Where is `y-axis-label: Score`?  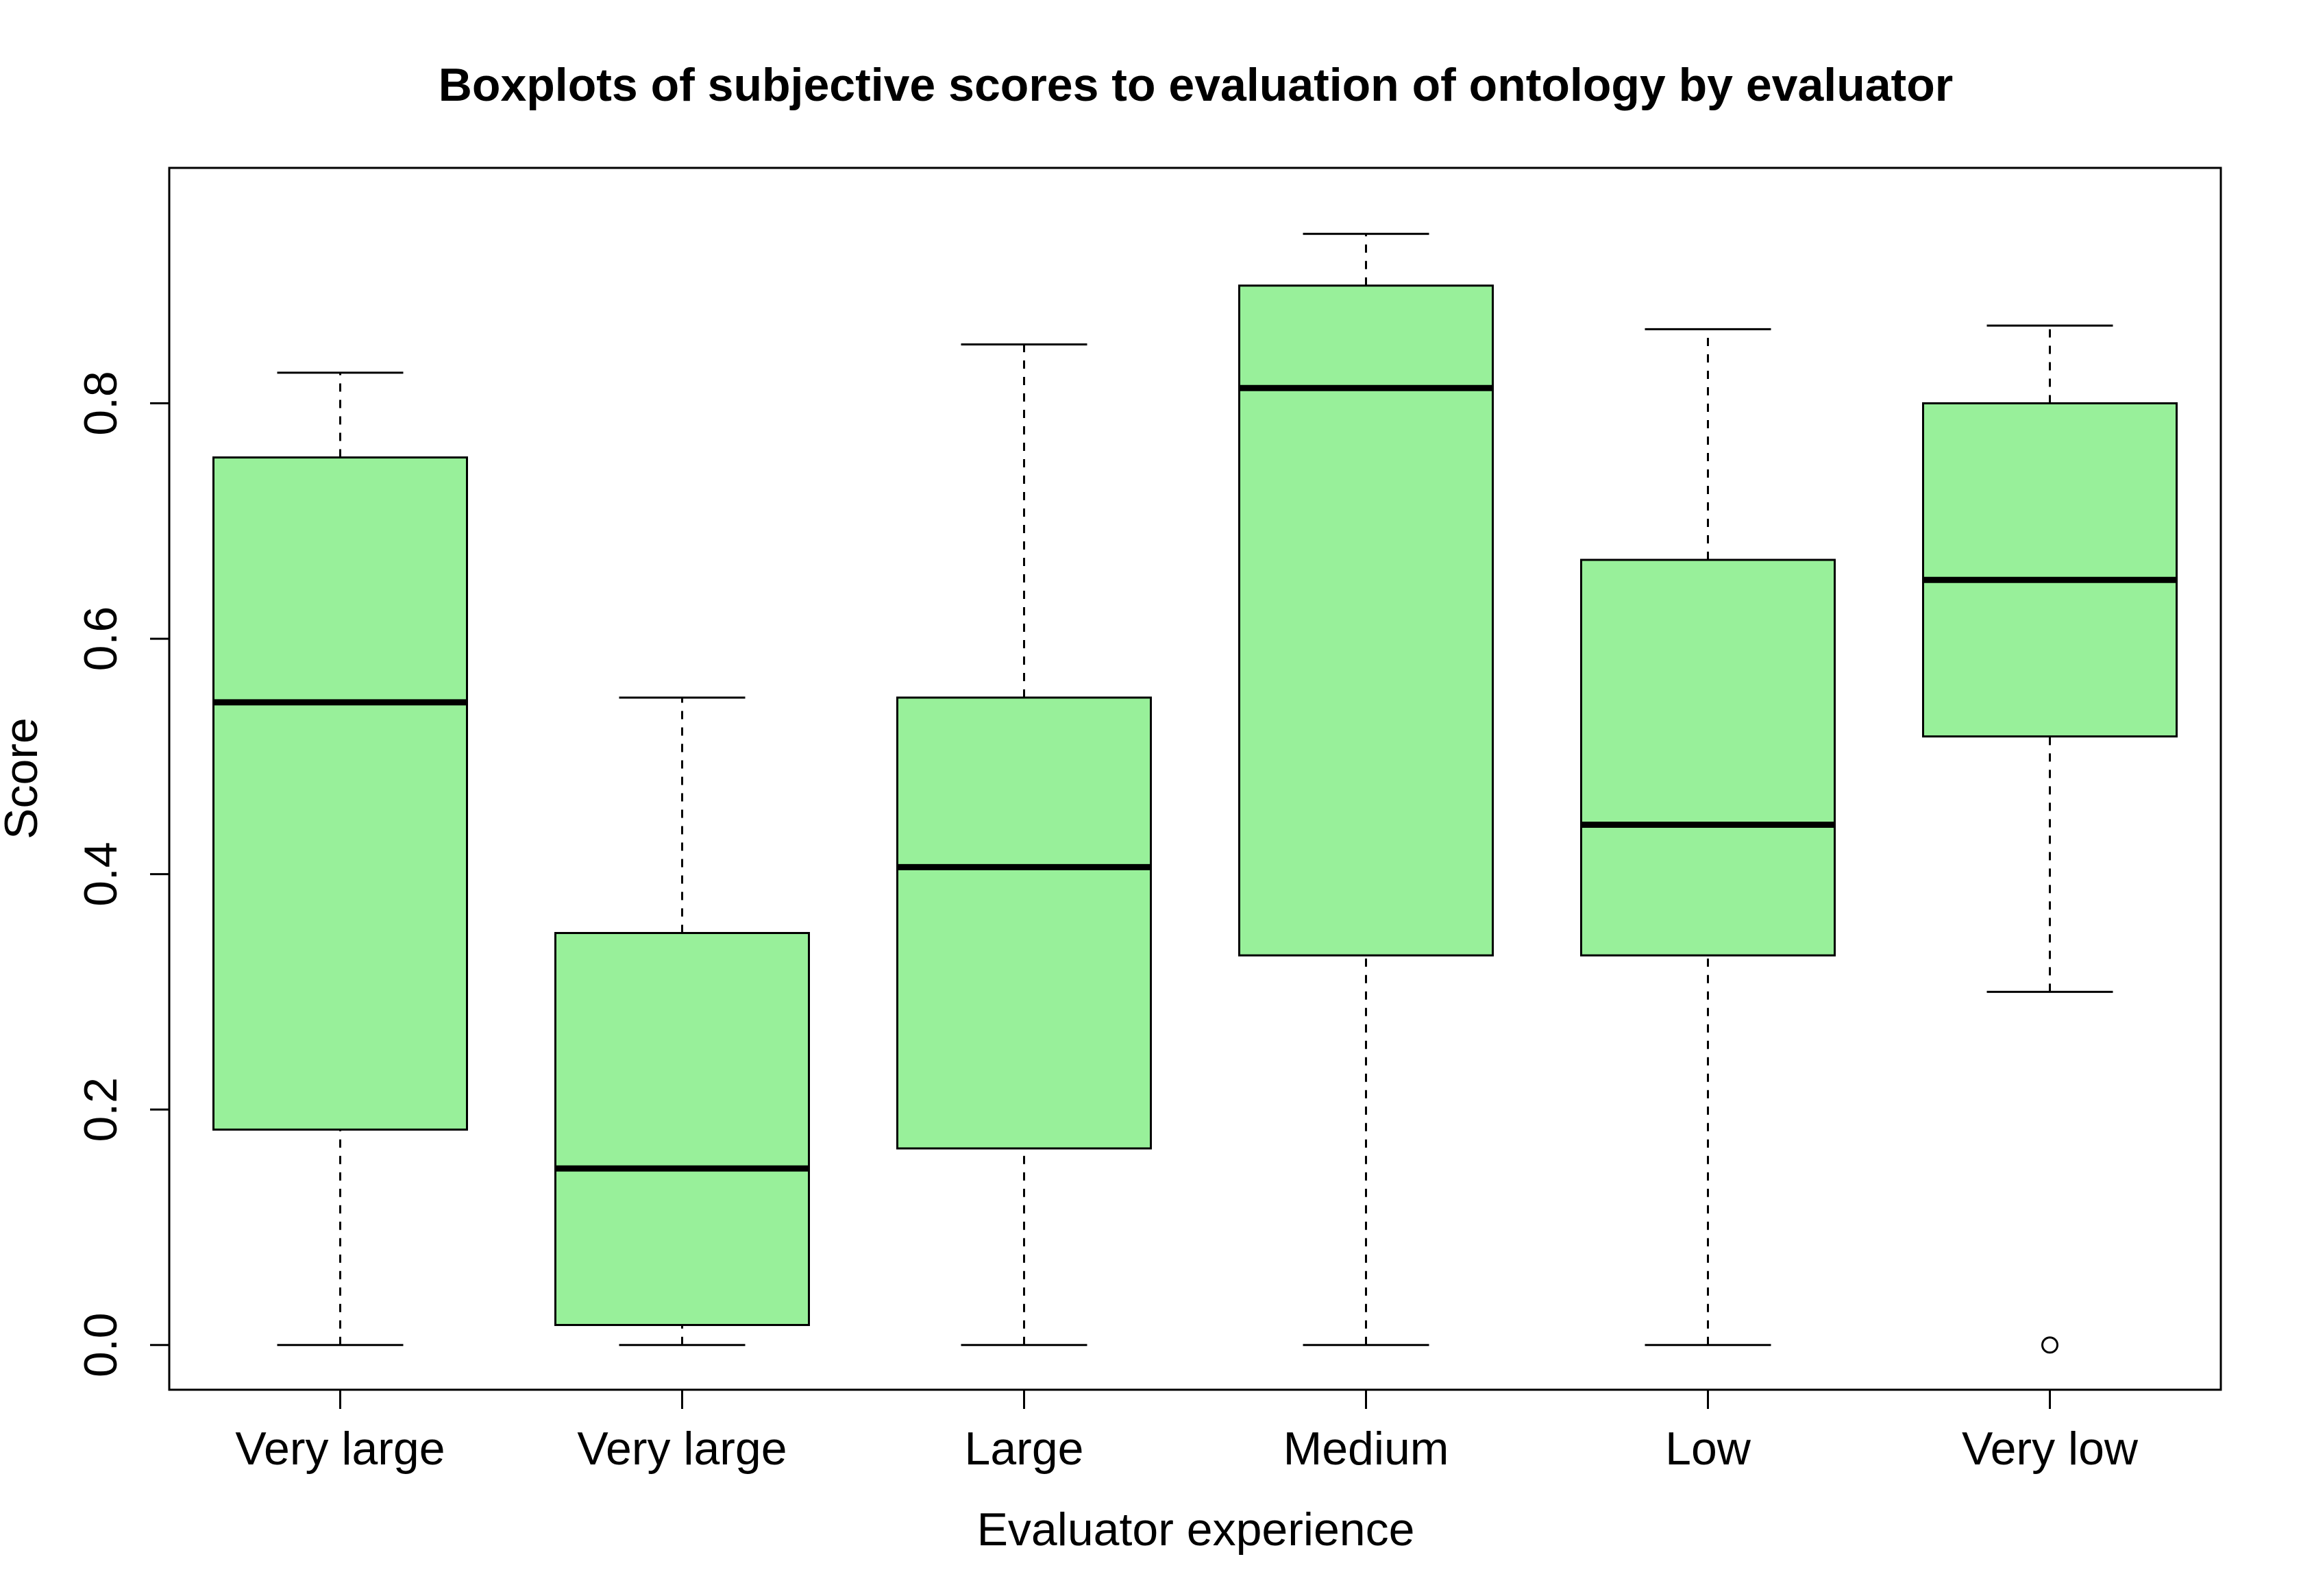 y-axis-label: Score is located at coordinates (23, 778).